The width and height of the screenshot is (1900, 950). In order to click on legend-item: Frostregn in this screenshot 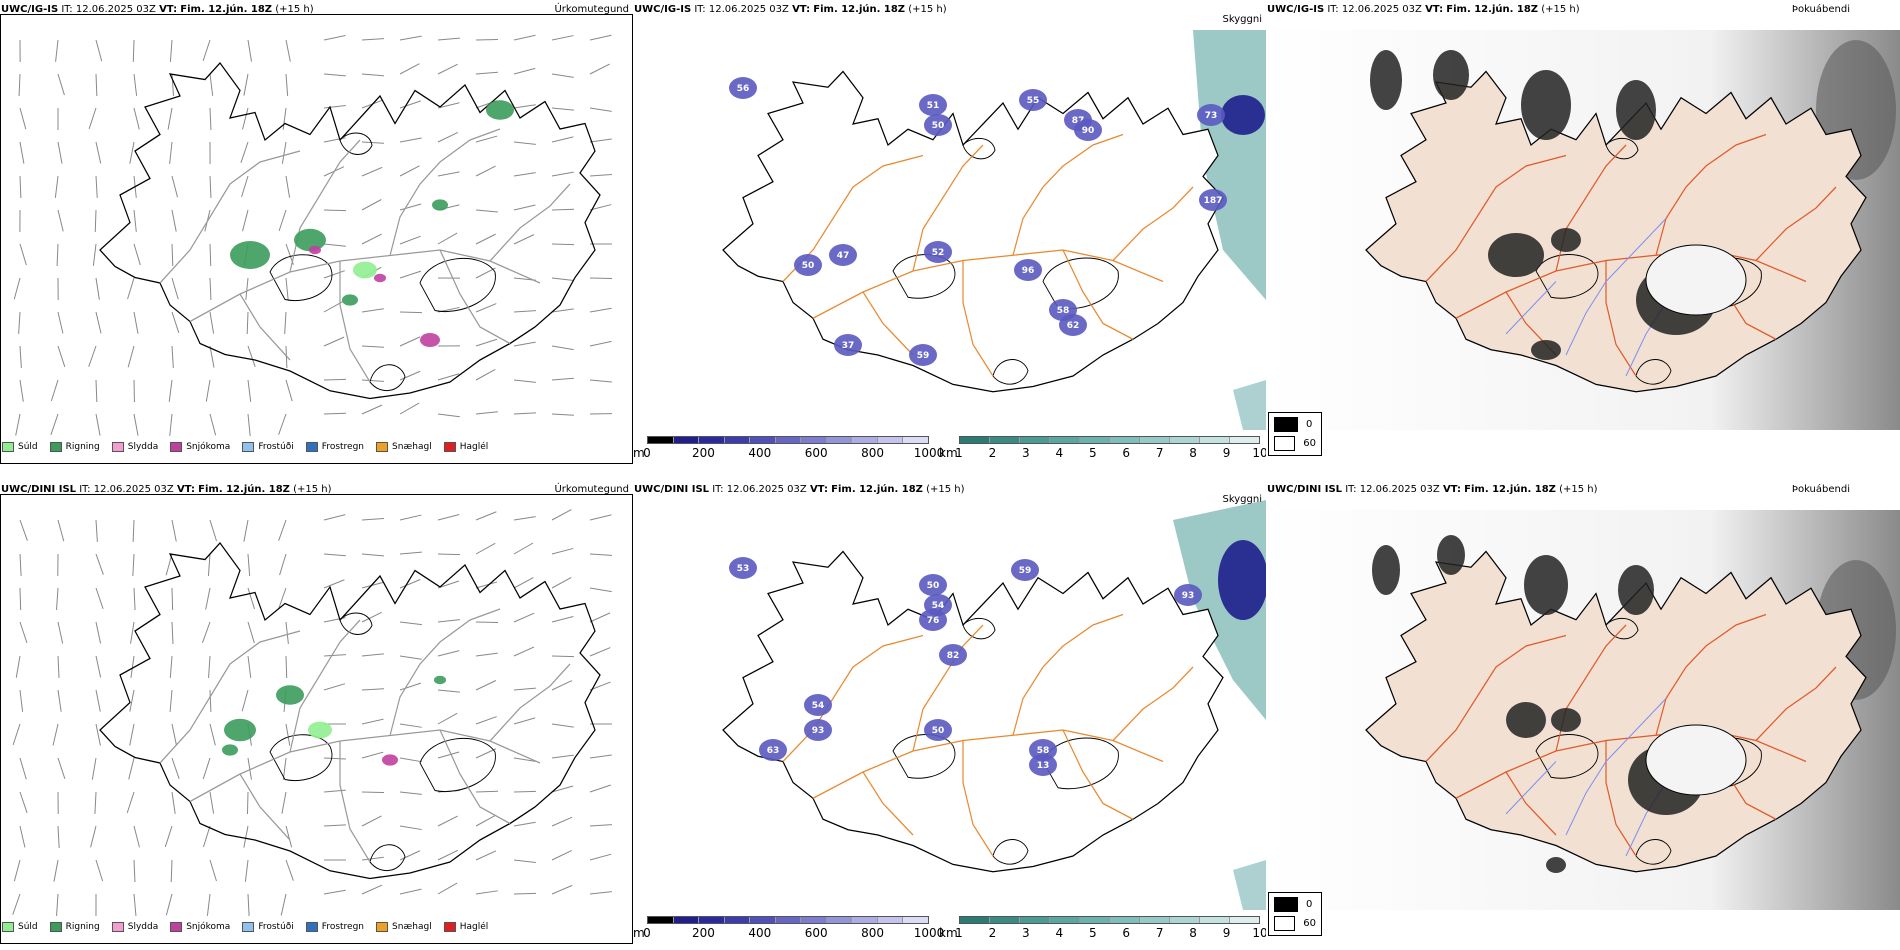, I will do `click(334, 927)`.